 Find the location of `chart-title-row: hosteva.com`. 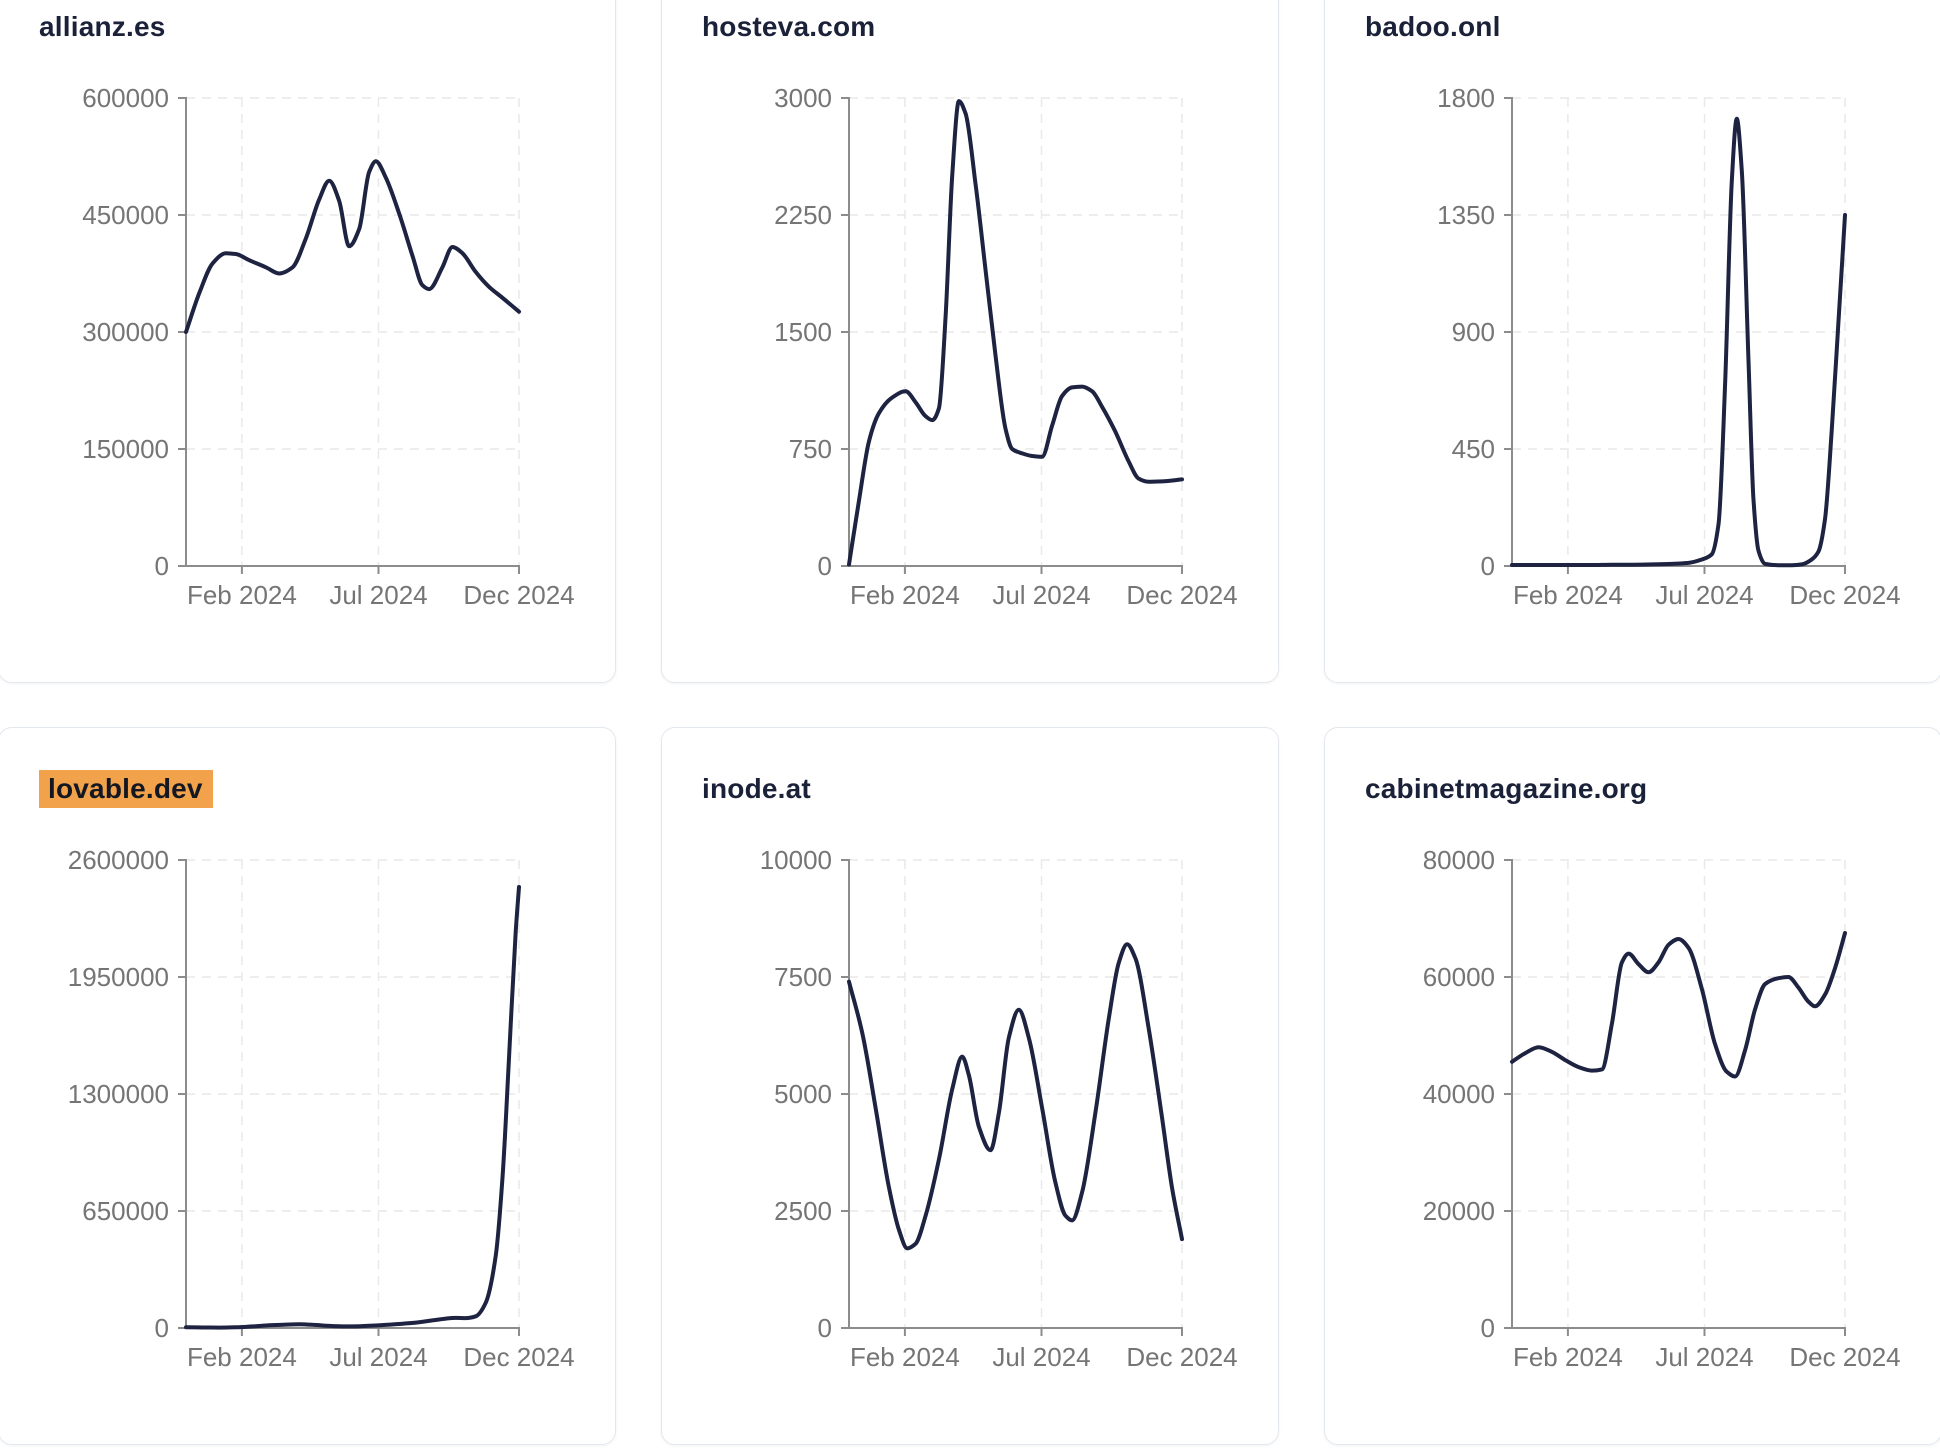

chart-title-row: hosteva.com is located at coordinates (990, 27).